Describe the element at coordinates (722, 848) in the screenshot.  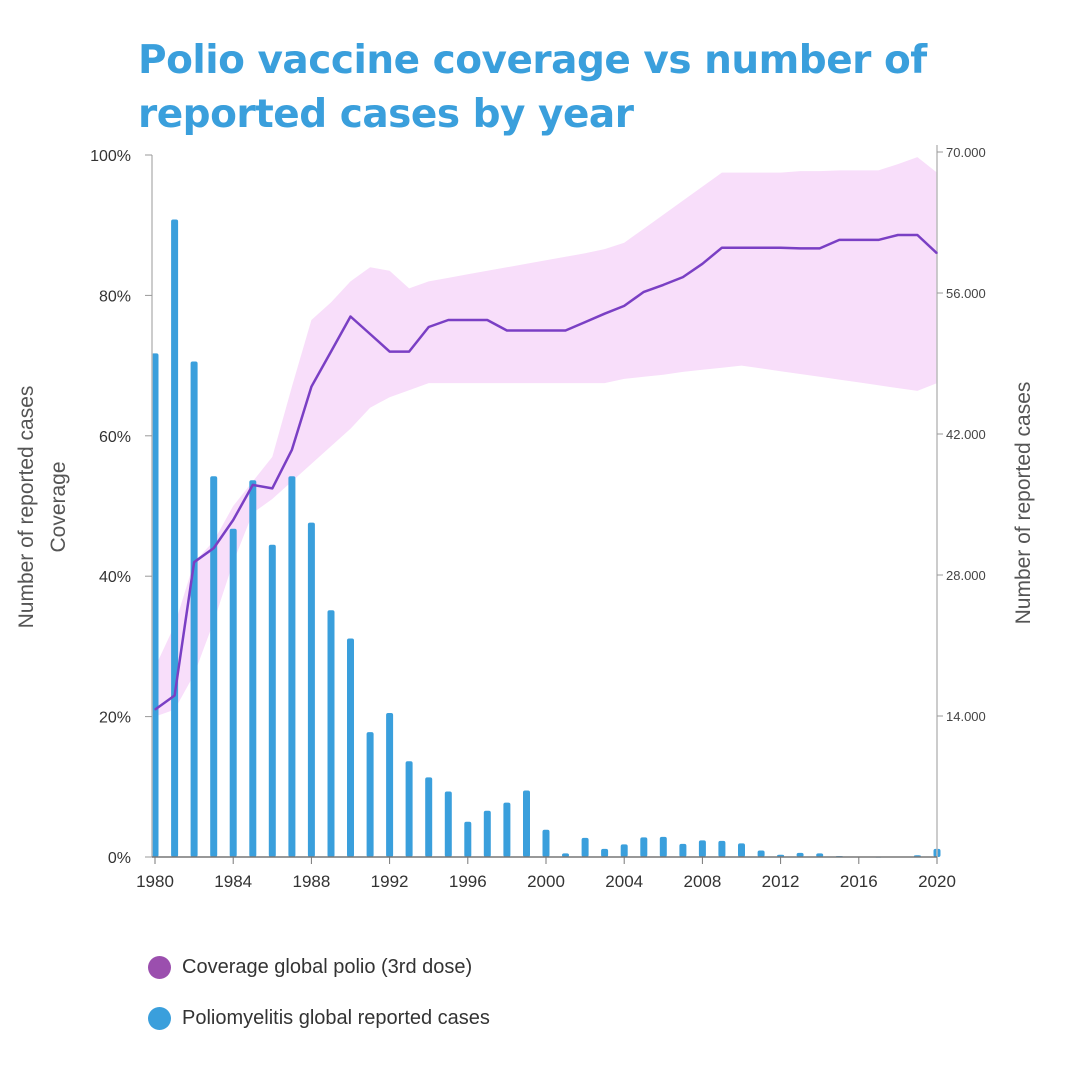
I see `cases-bar-2009` at that location.